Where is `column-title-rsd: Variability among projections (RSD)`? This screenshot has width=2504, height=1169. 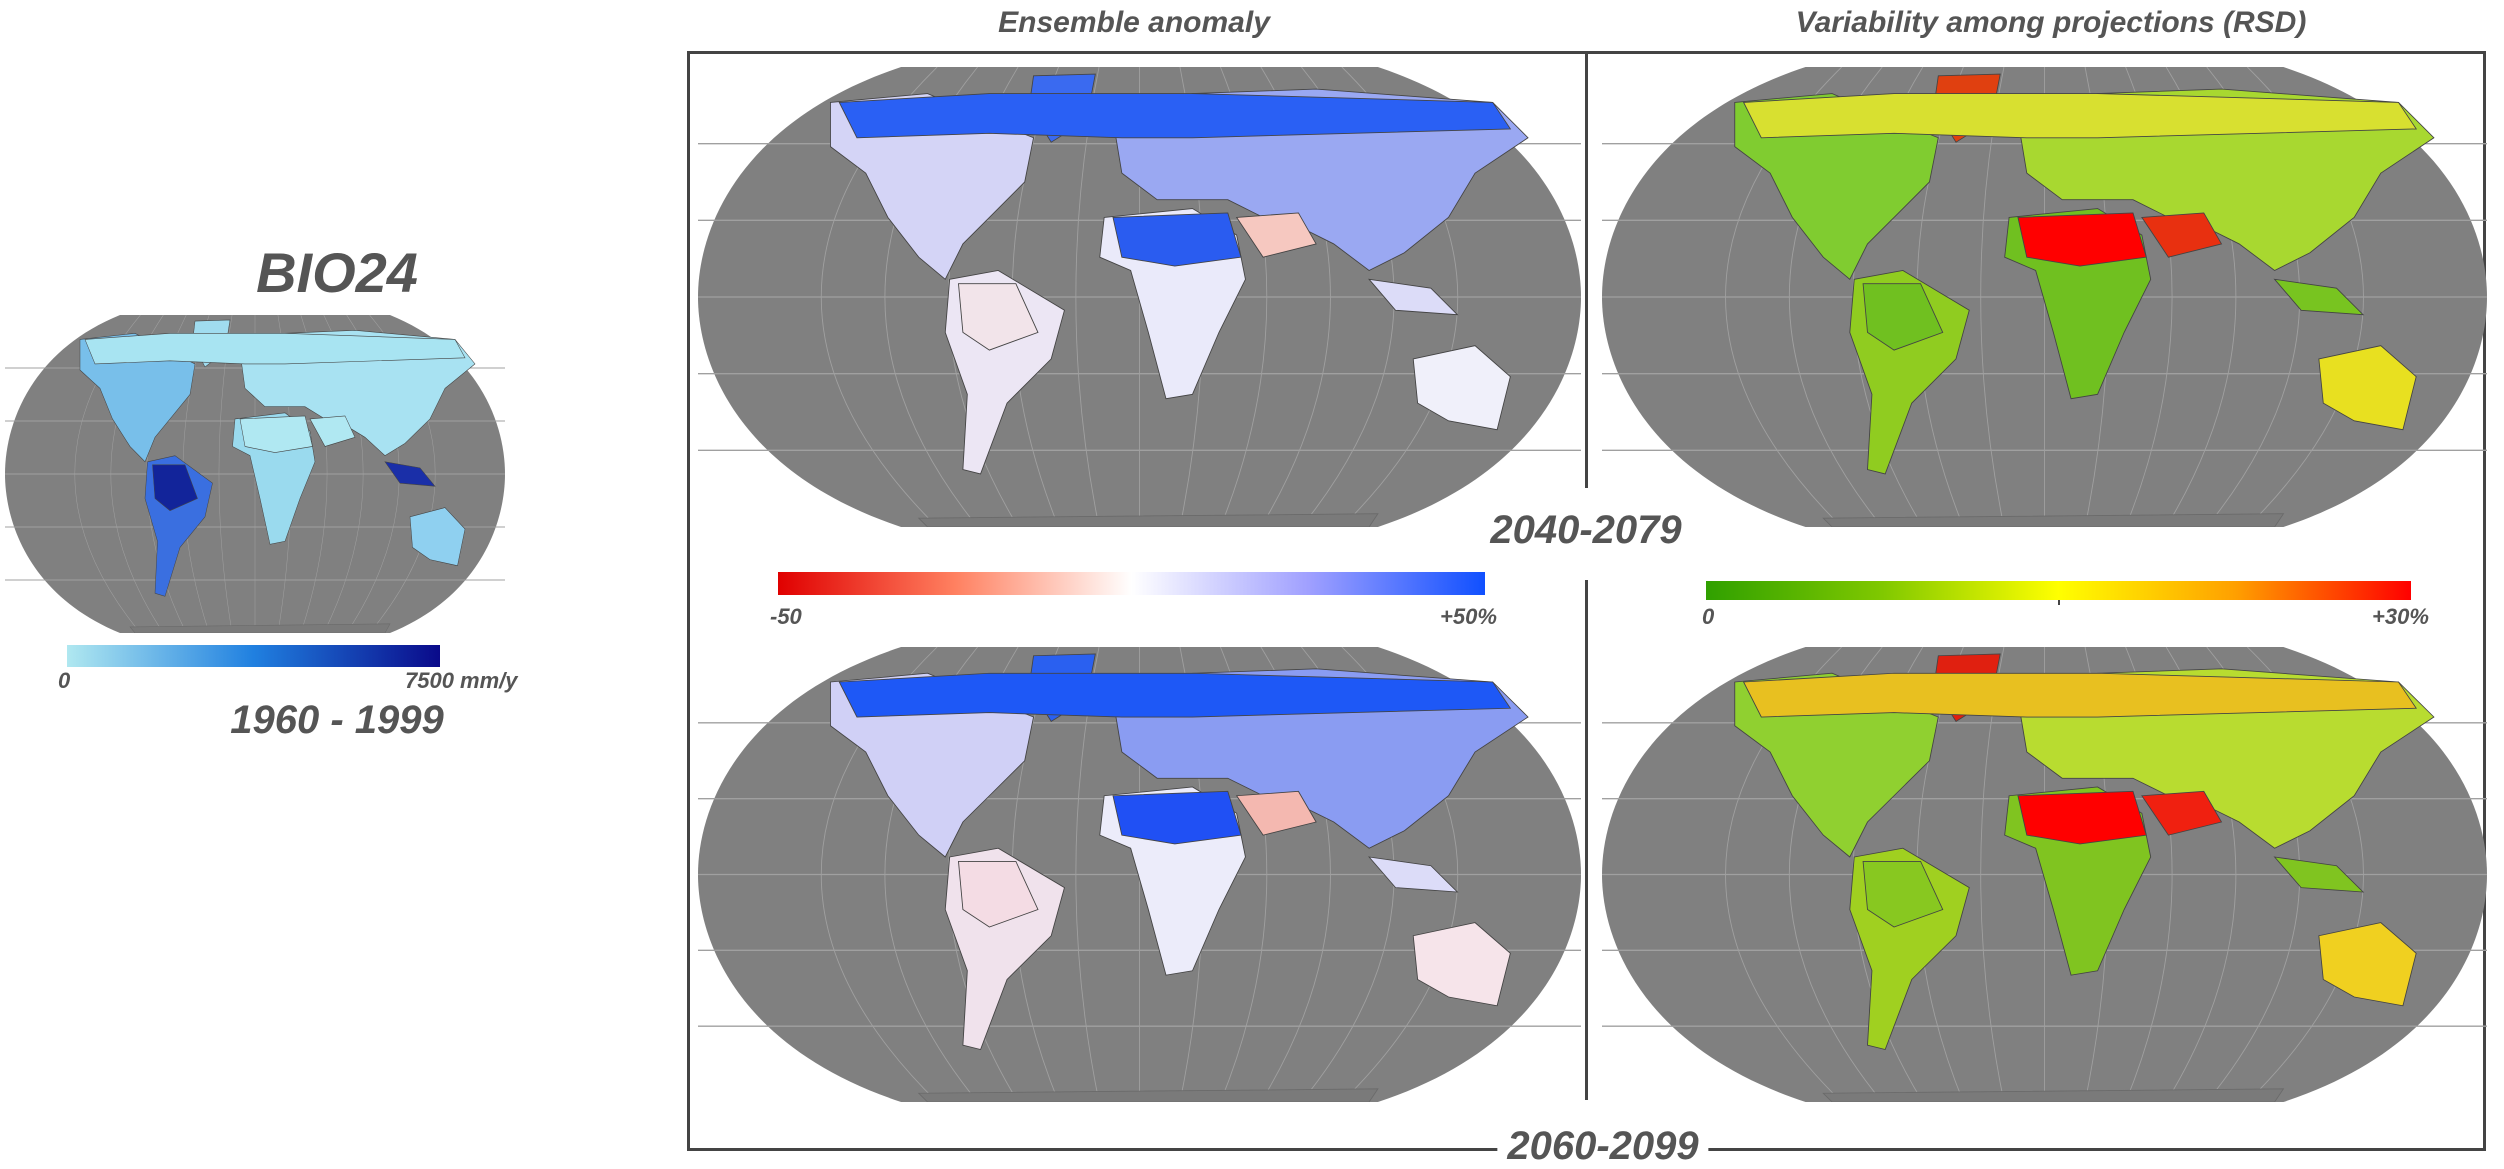 column-title-rsd: Variability among projections (RSD) is located at coordinates (2051, 22).